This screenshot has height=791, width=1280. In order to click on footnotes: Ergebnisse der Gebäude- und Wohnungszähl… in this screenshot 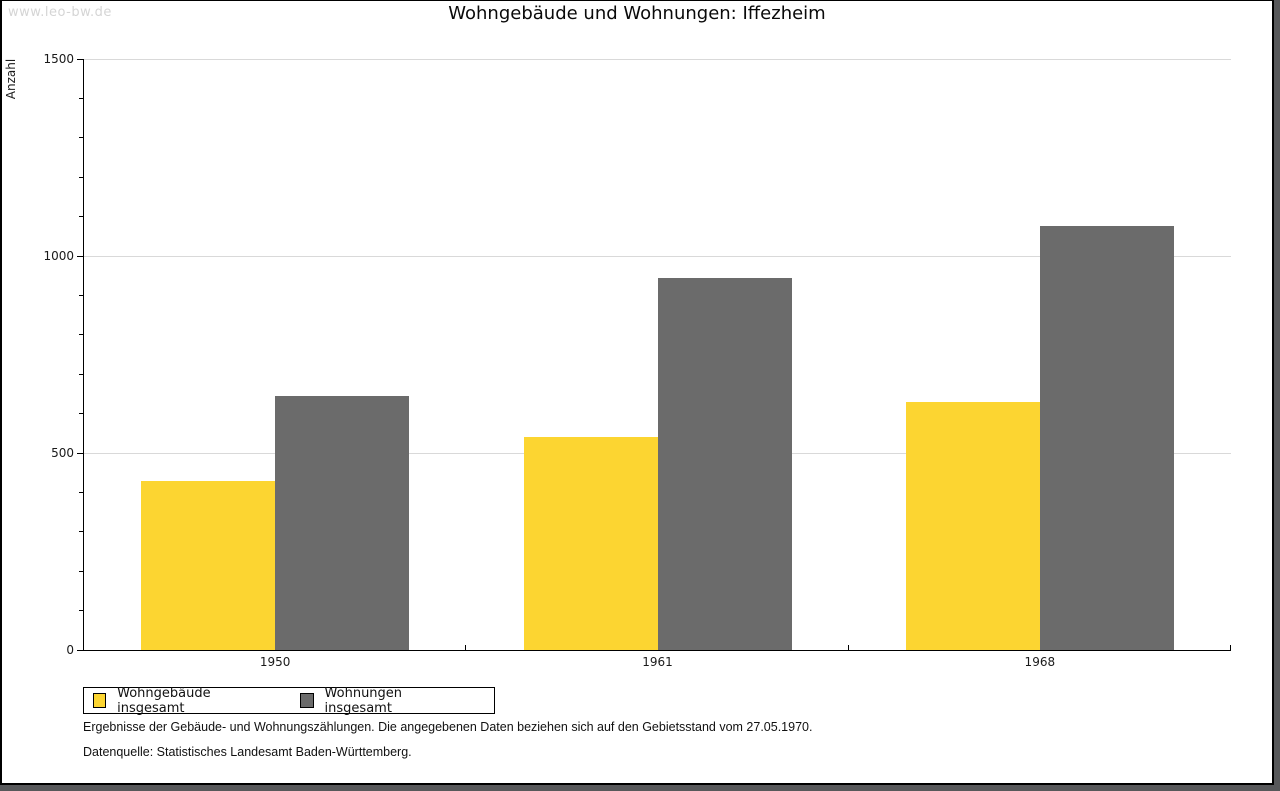, I will do `click(447, 745)`.